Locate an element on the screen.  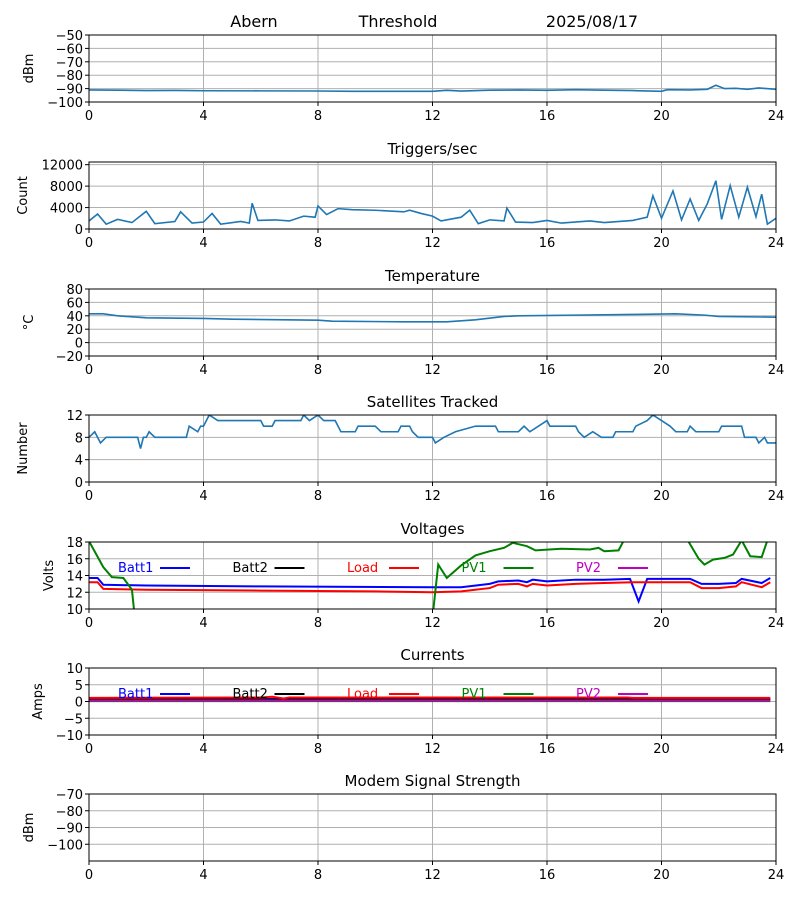
series-line-batt1 is located at coordinates (430, 591).